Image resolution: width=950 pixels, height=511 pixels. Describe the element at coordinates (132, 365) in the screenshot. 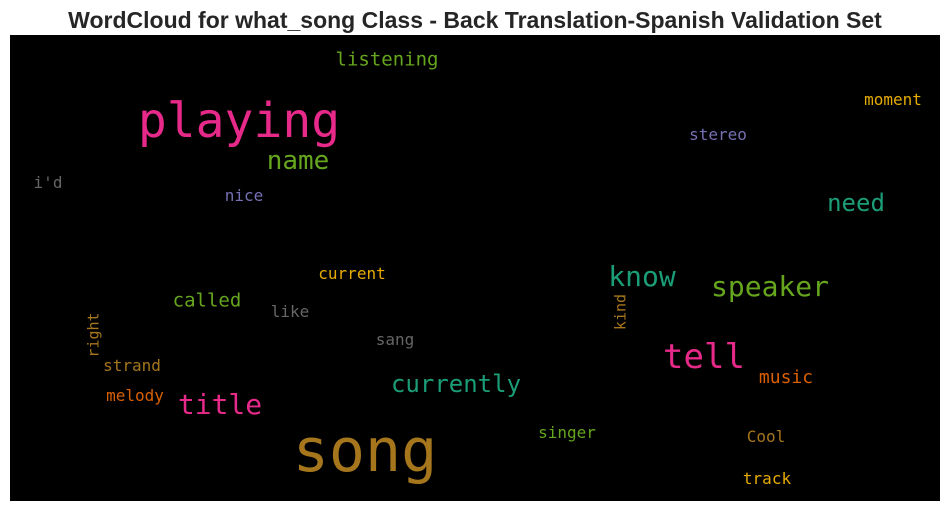

I see `word-strand: strand` at that location.